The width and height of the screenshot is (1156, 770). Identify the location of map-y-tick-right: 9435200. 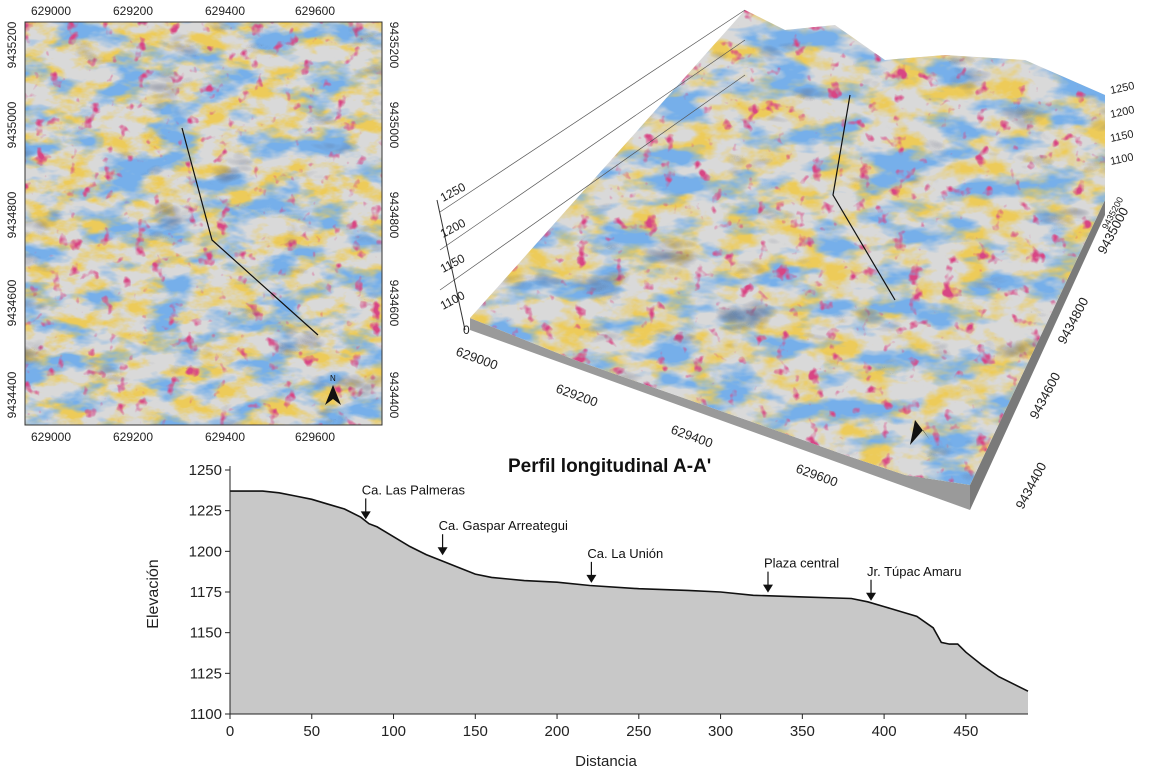
(394, 45).